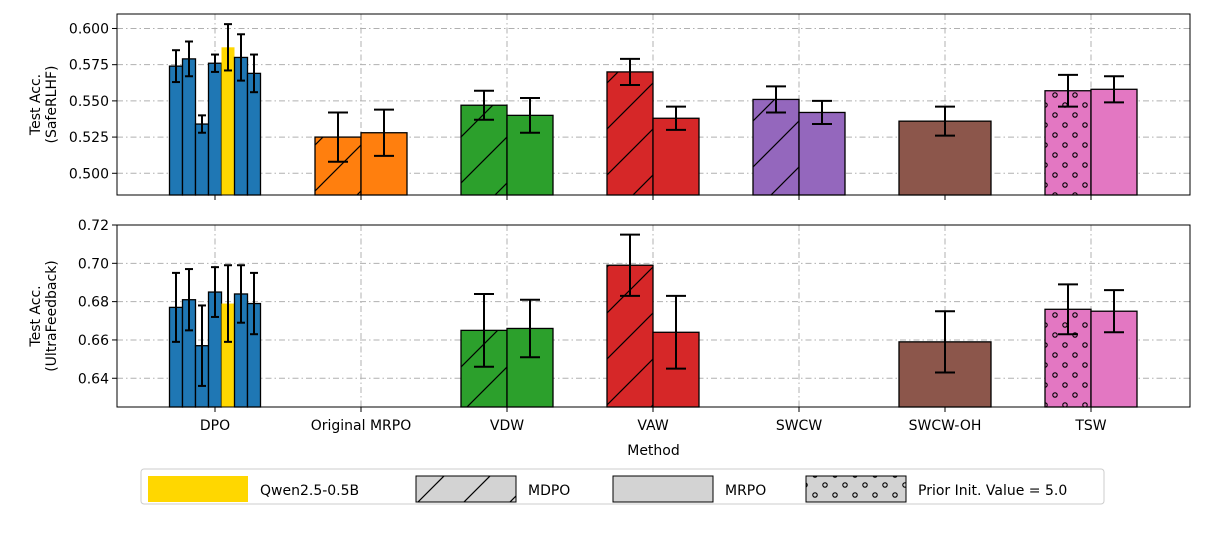 The image size is (1209, 536). Describe the element at coordinates (549, 491) in the screenshot. I see `legend-label: MDPO` at that location.